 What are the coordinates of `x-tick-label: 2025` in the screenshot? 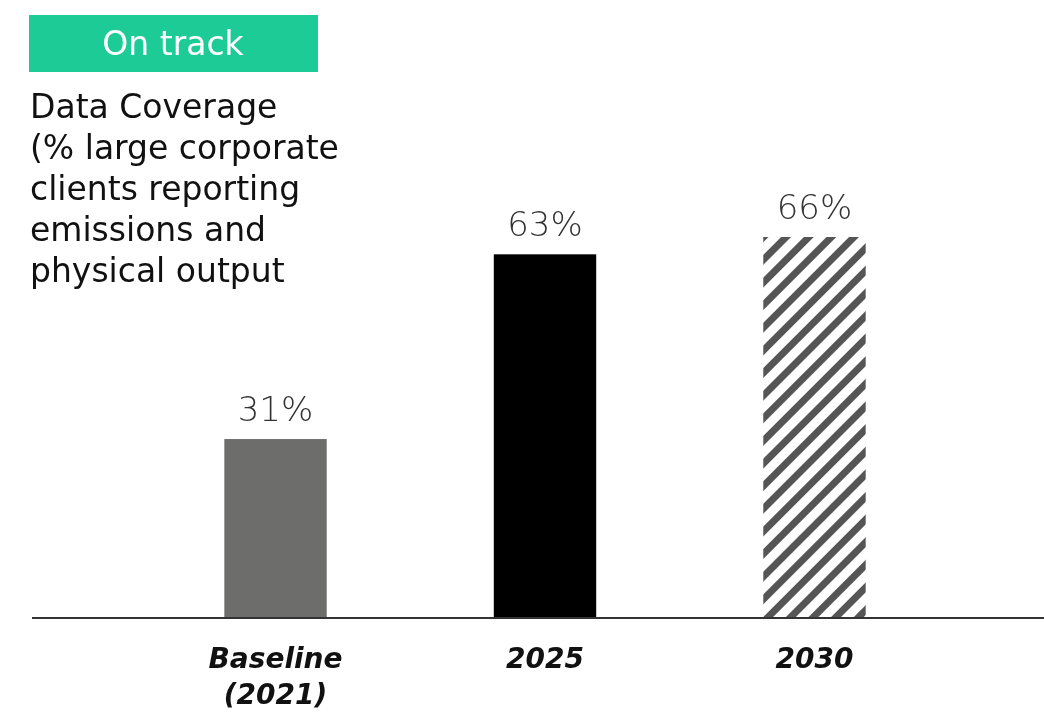 It's located at (545, 658).